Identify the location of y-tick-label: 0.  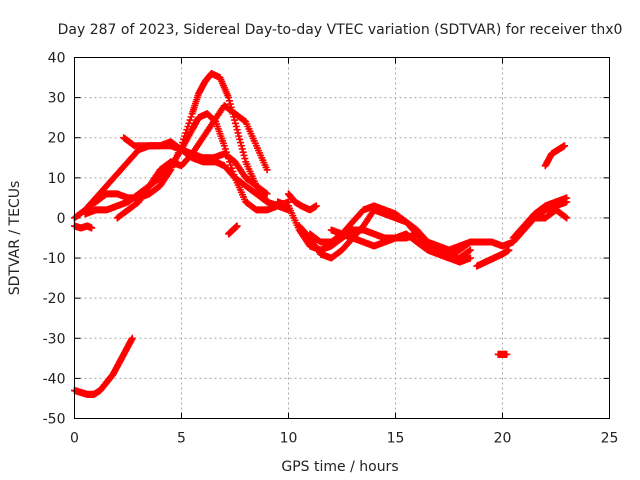
(61, 219).